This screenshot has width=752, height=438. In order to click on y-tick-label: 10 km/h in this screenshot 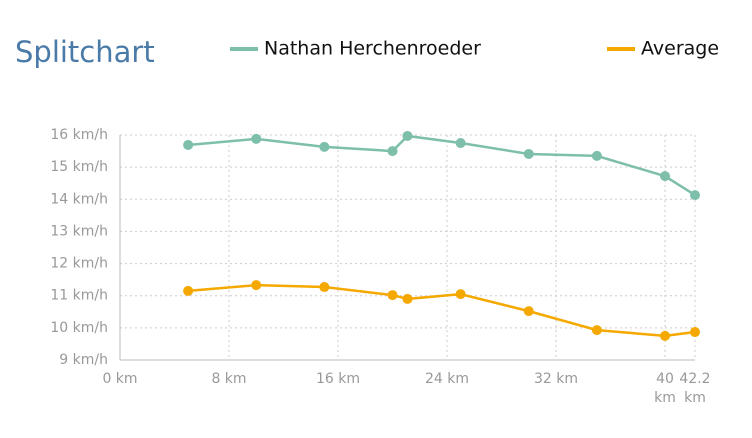, I will do `click(79, 328)`.